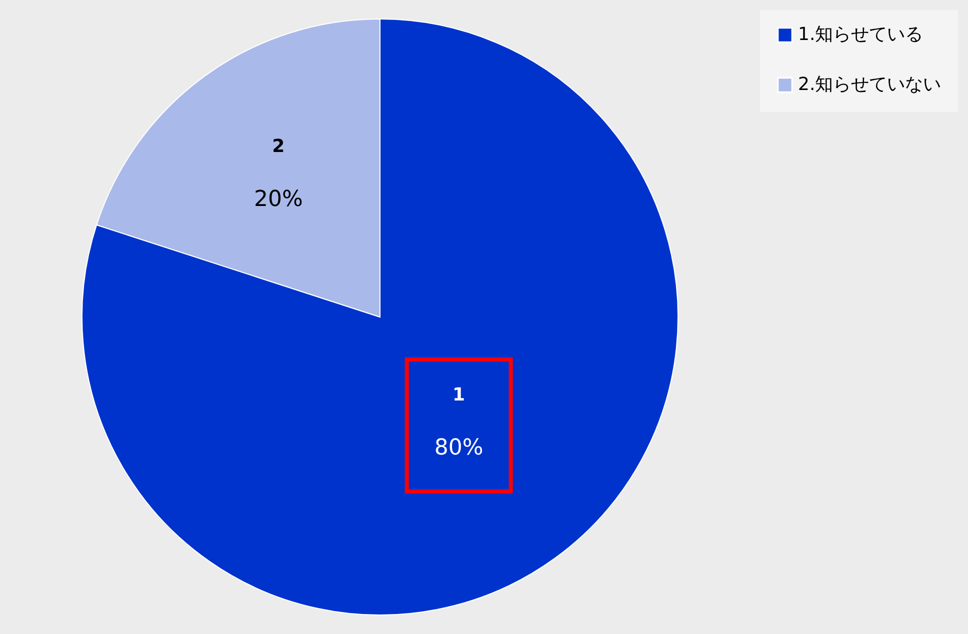 This screenshot has height=634, width=970. I want to click on legend-label: 2.知らせていない, so click(870, 84).